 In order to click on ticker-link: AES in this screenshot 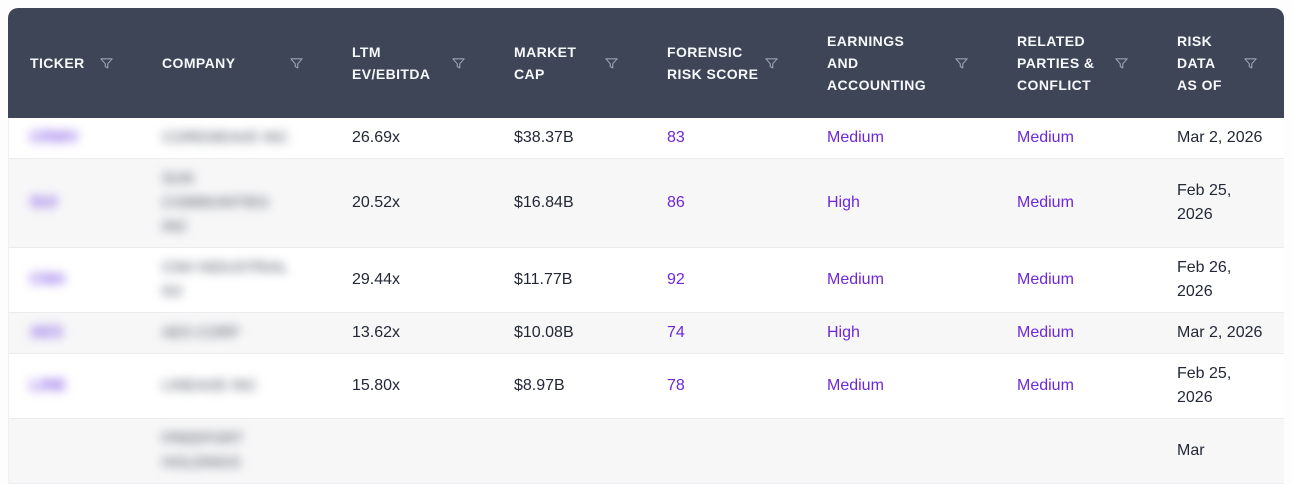, I will do `click(46, 332)`.